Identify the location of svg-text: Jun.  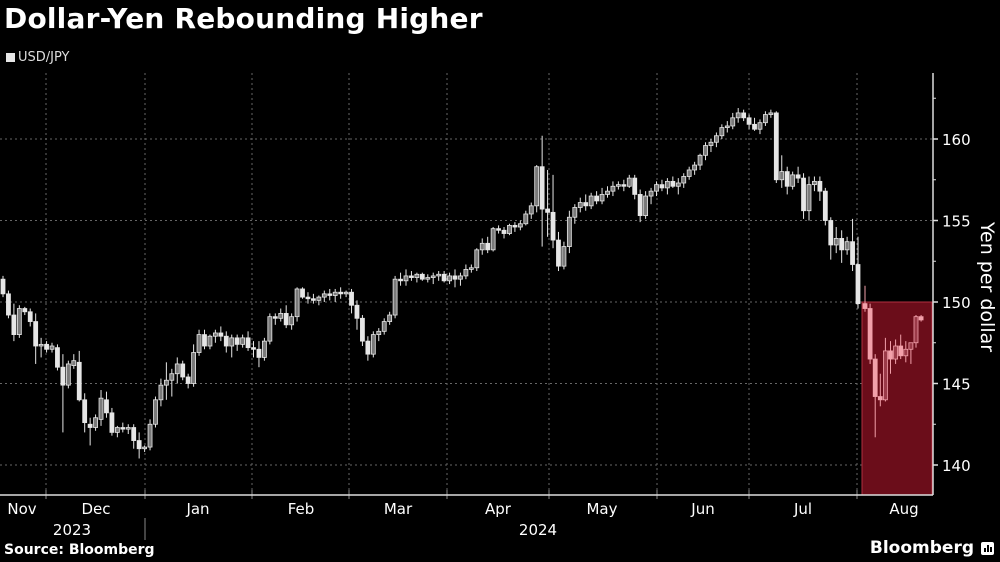
(702, 509).